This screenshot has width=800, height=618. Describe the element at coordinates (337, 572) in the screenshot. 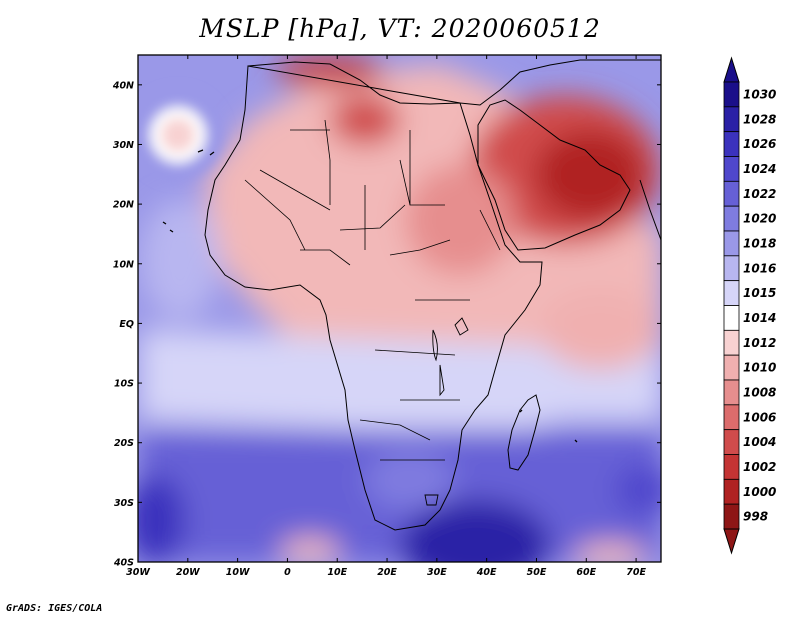

I see `x-tick-label: 10E` at that location.